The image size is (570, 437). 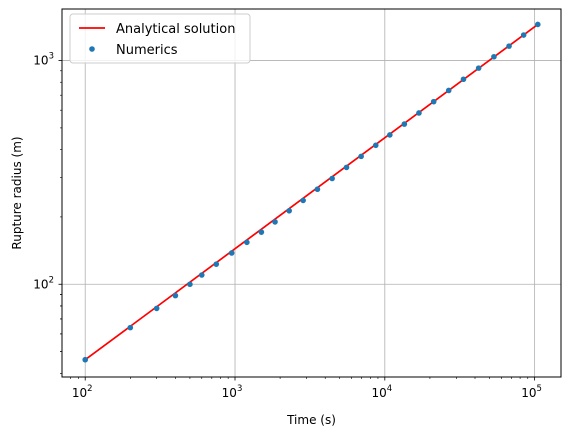 What do you see at coordinates (17, 192) in the screenshot?
I see `y-axis-label: Rupture radius (m)` at bounding box center [17, 192].